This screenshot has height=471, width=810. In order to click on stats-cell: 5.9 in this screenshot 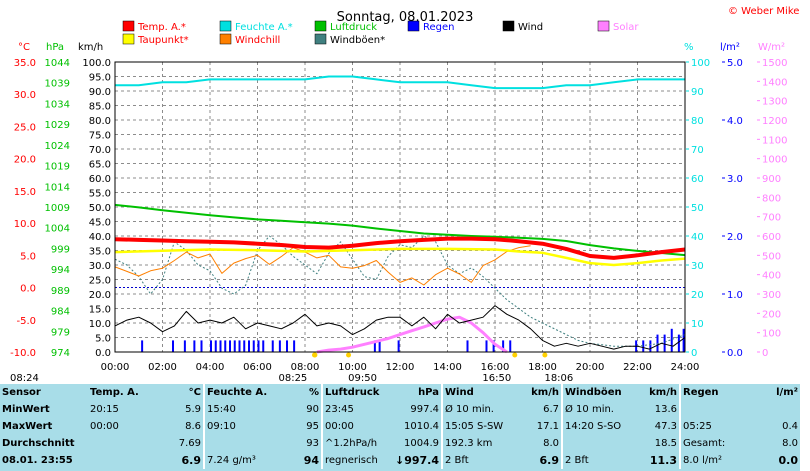, I will do `click(193, 409)`.